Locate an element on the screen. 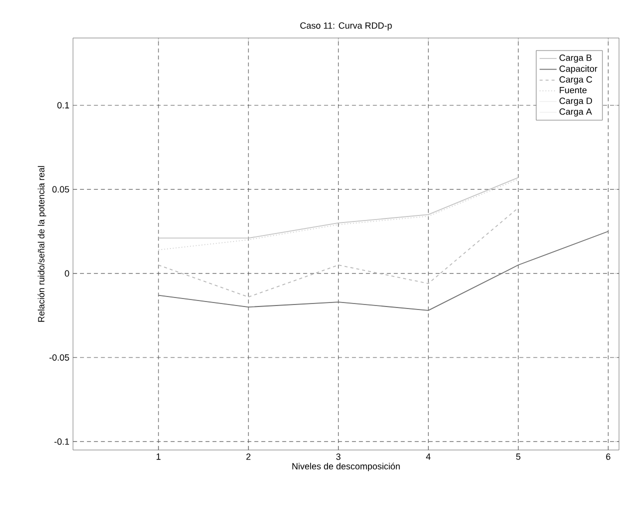  legend-label: Carga A is located at coordinates (576, 112).